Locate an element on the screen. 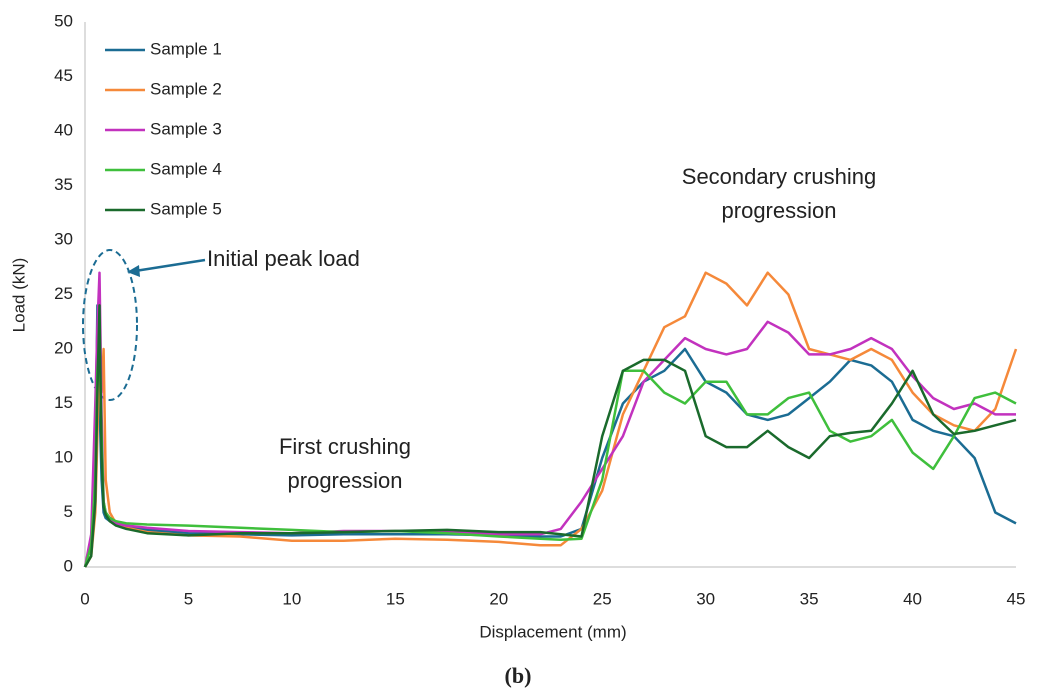 This screenshot has height=697, width=1038. annotation: Secondary crushing is located at coordinates (779, 176).